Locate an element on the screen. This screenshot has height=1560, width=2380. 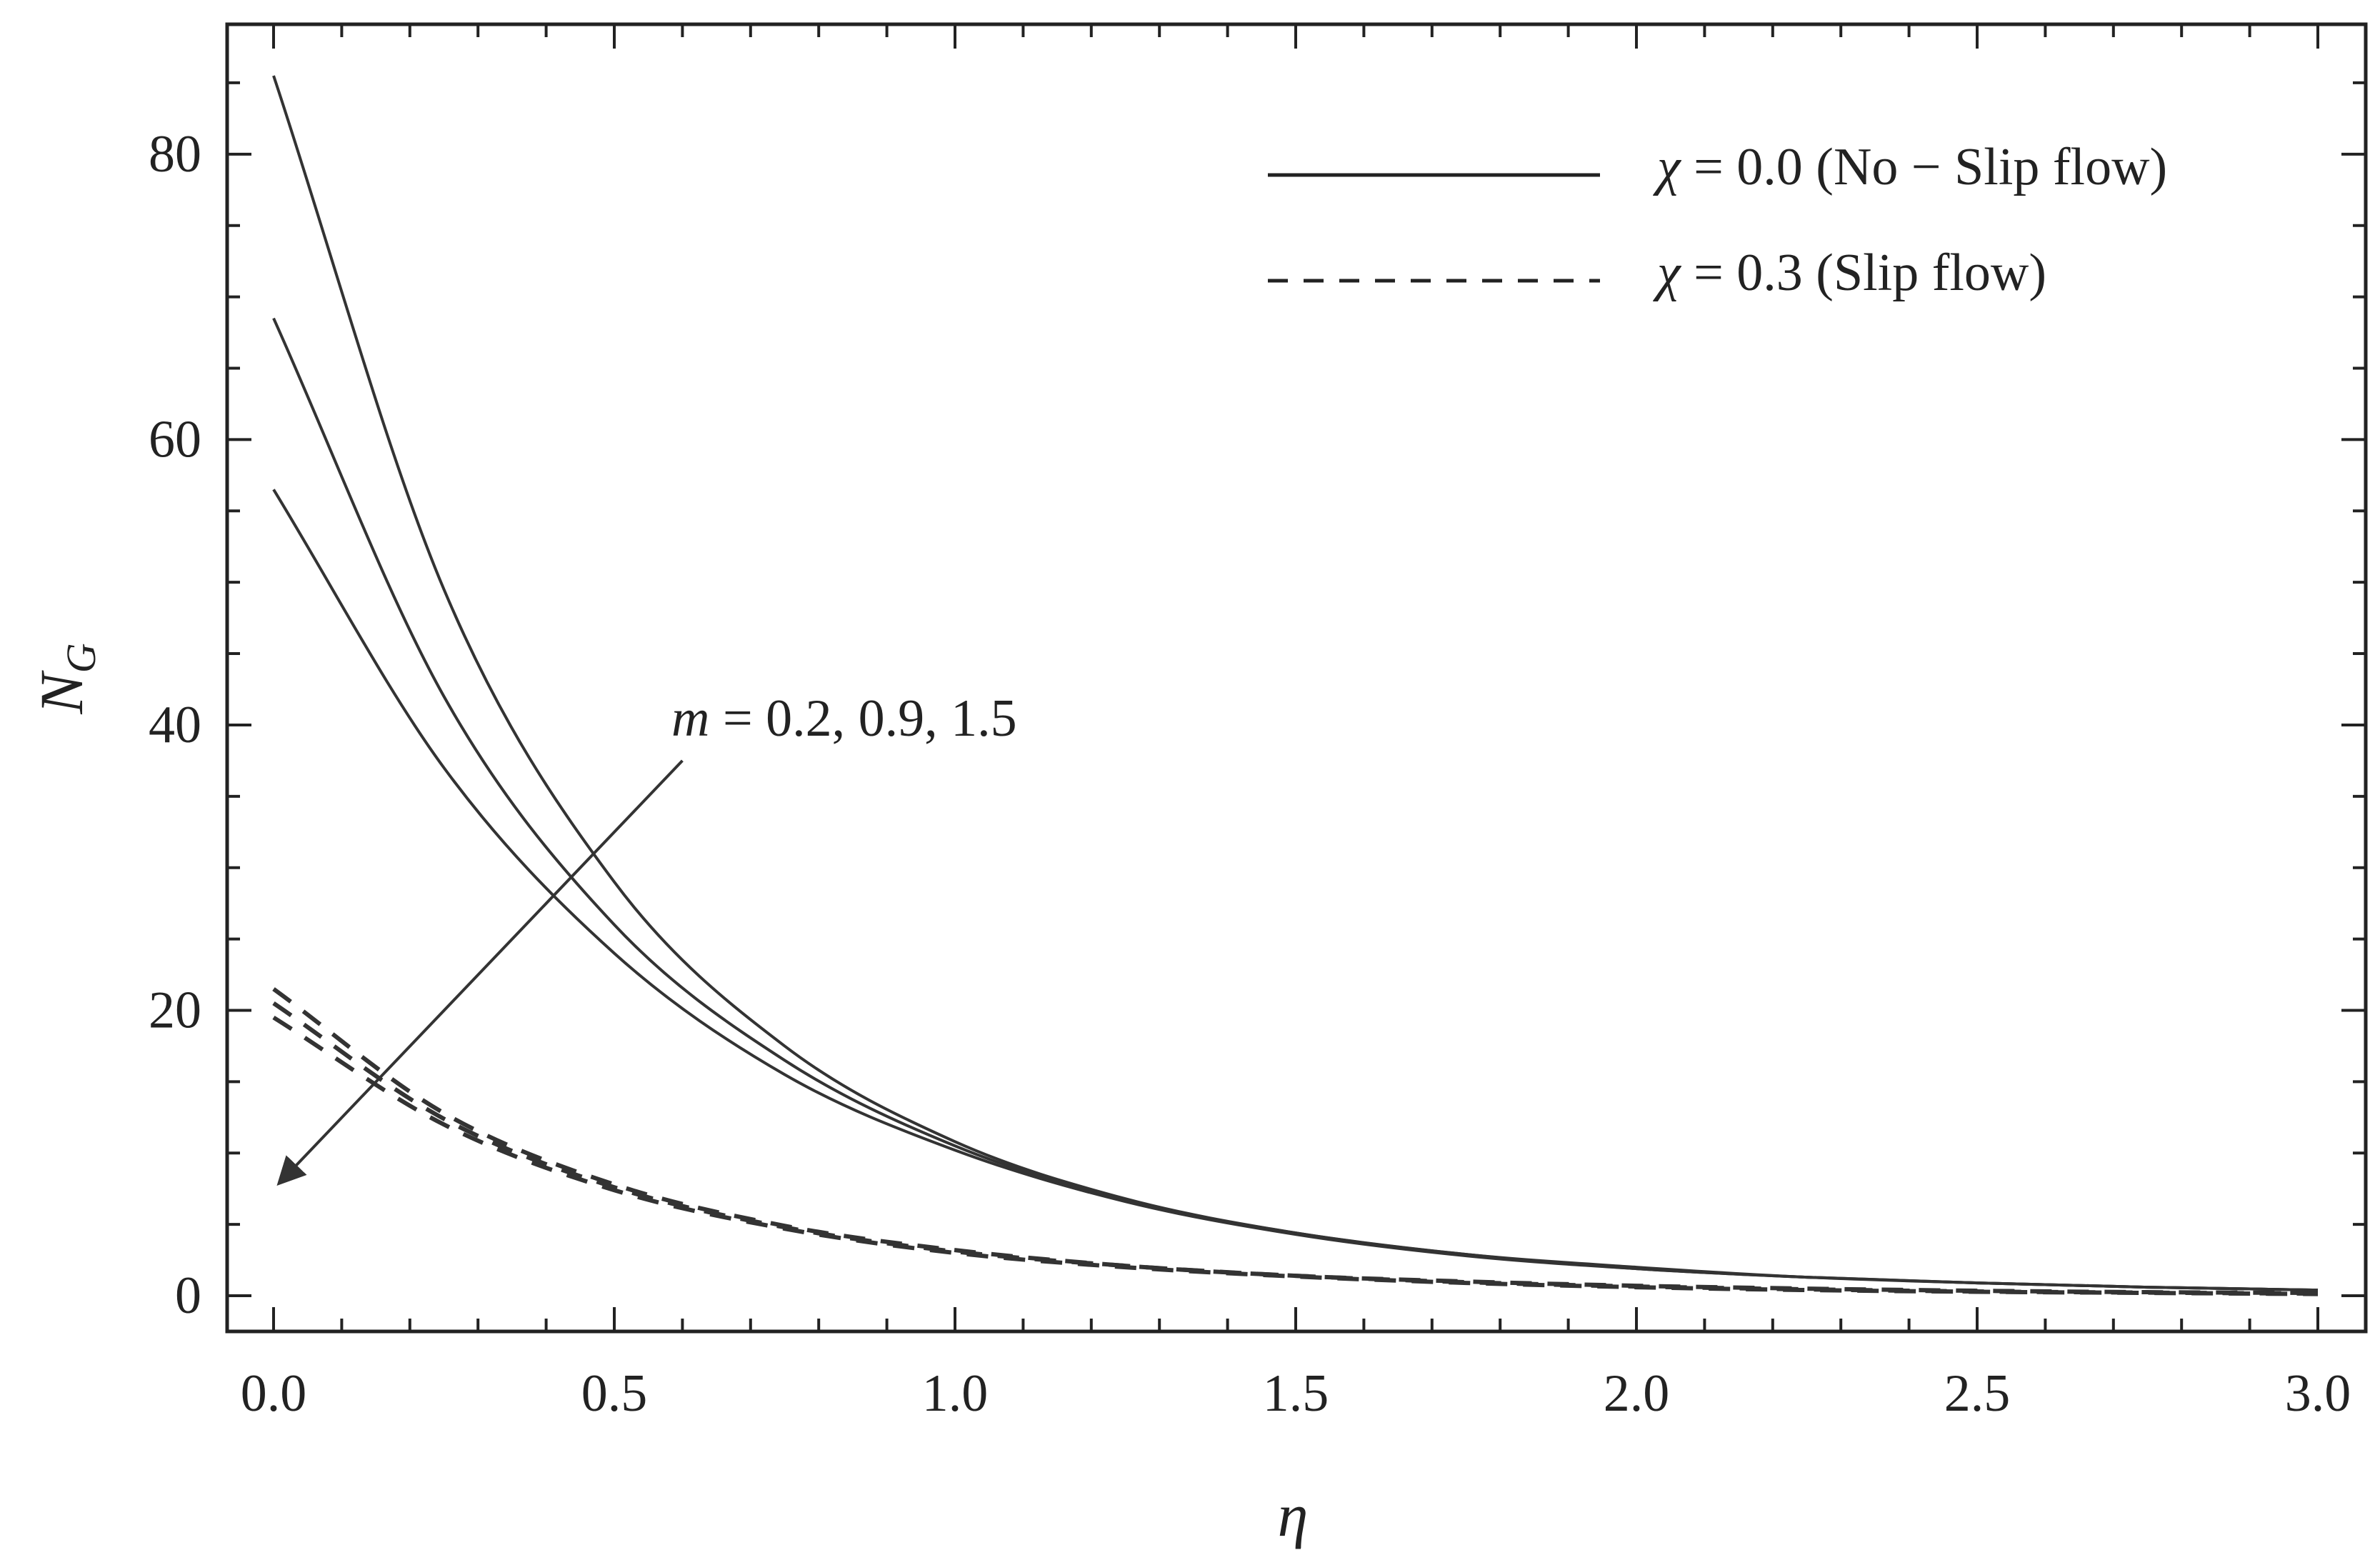
parameter-arrow is located at coordinates (480, 972).